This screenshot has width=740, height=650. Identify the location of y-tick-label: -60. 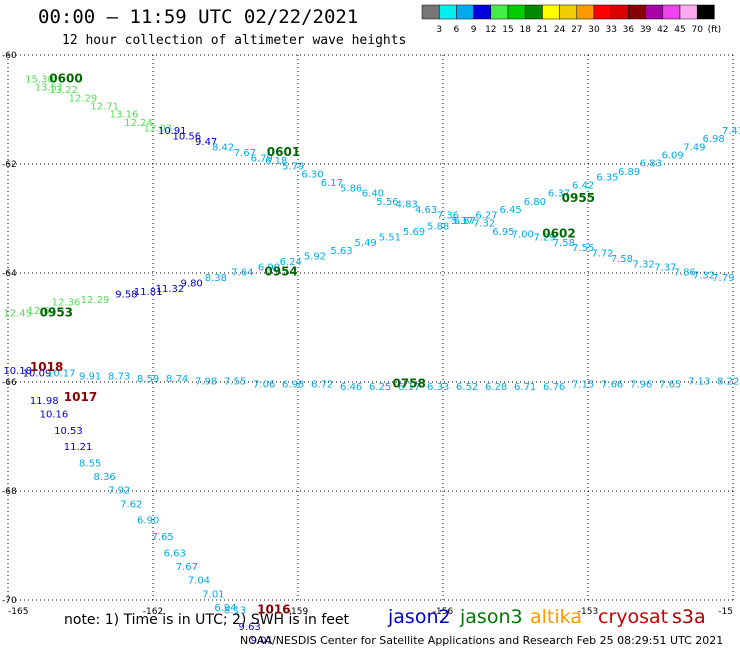
(9, 56).